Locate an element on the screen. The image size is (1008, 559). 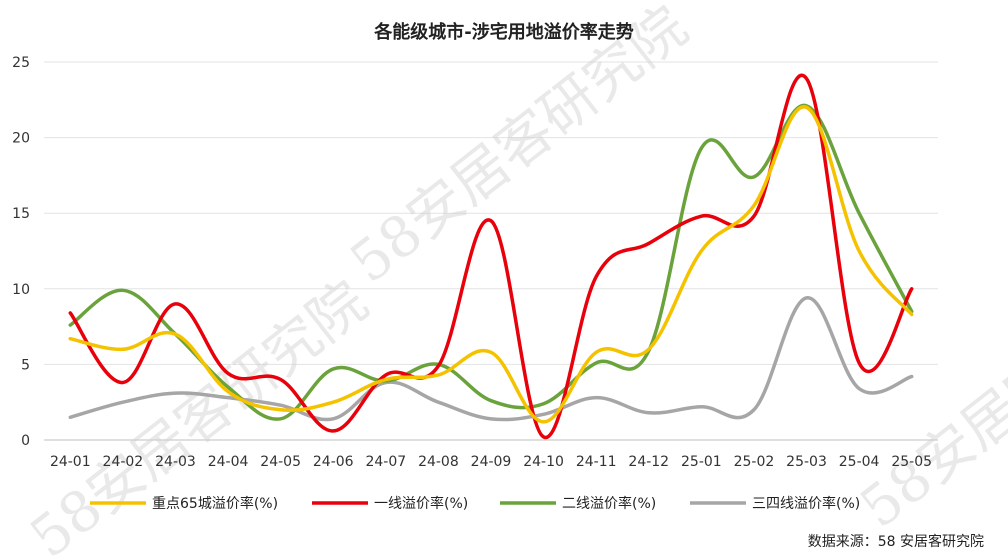
x-tick-label: 24-06 is located at coordinates (333, 462).